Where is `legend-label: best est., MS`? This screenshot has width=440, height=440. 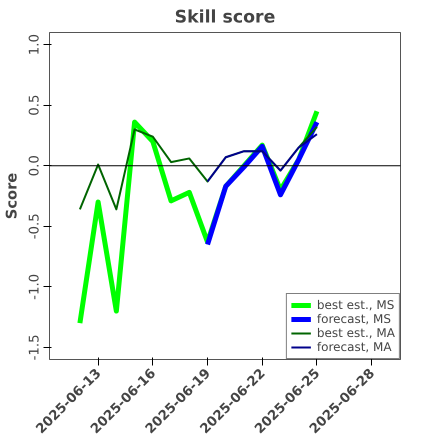
legend-label: best est., MS is located at coordinates (355, 305).